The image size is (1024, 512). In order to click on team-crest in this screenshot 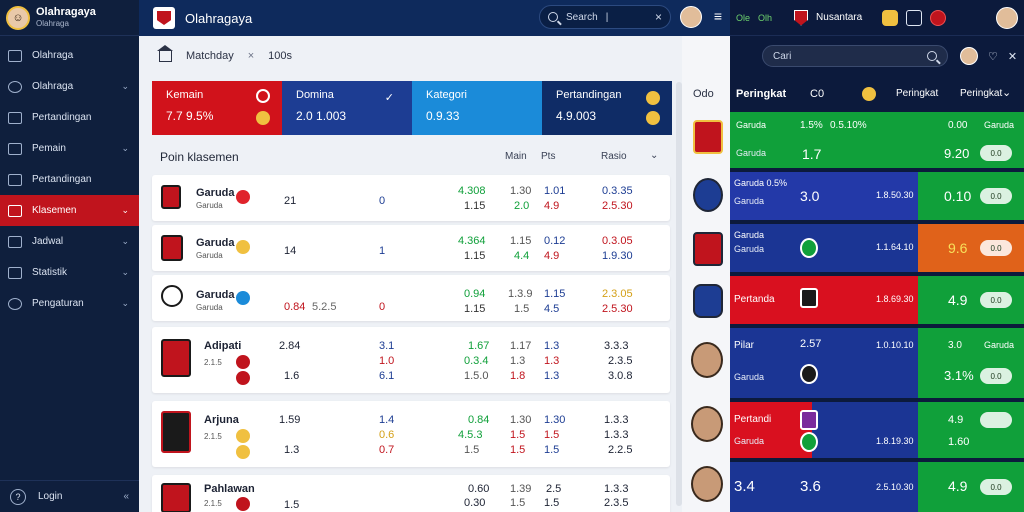, I will do `click(809, 298)`.